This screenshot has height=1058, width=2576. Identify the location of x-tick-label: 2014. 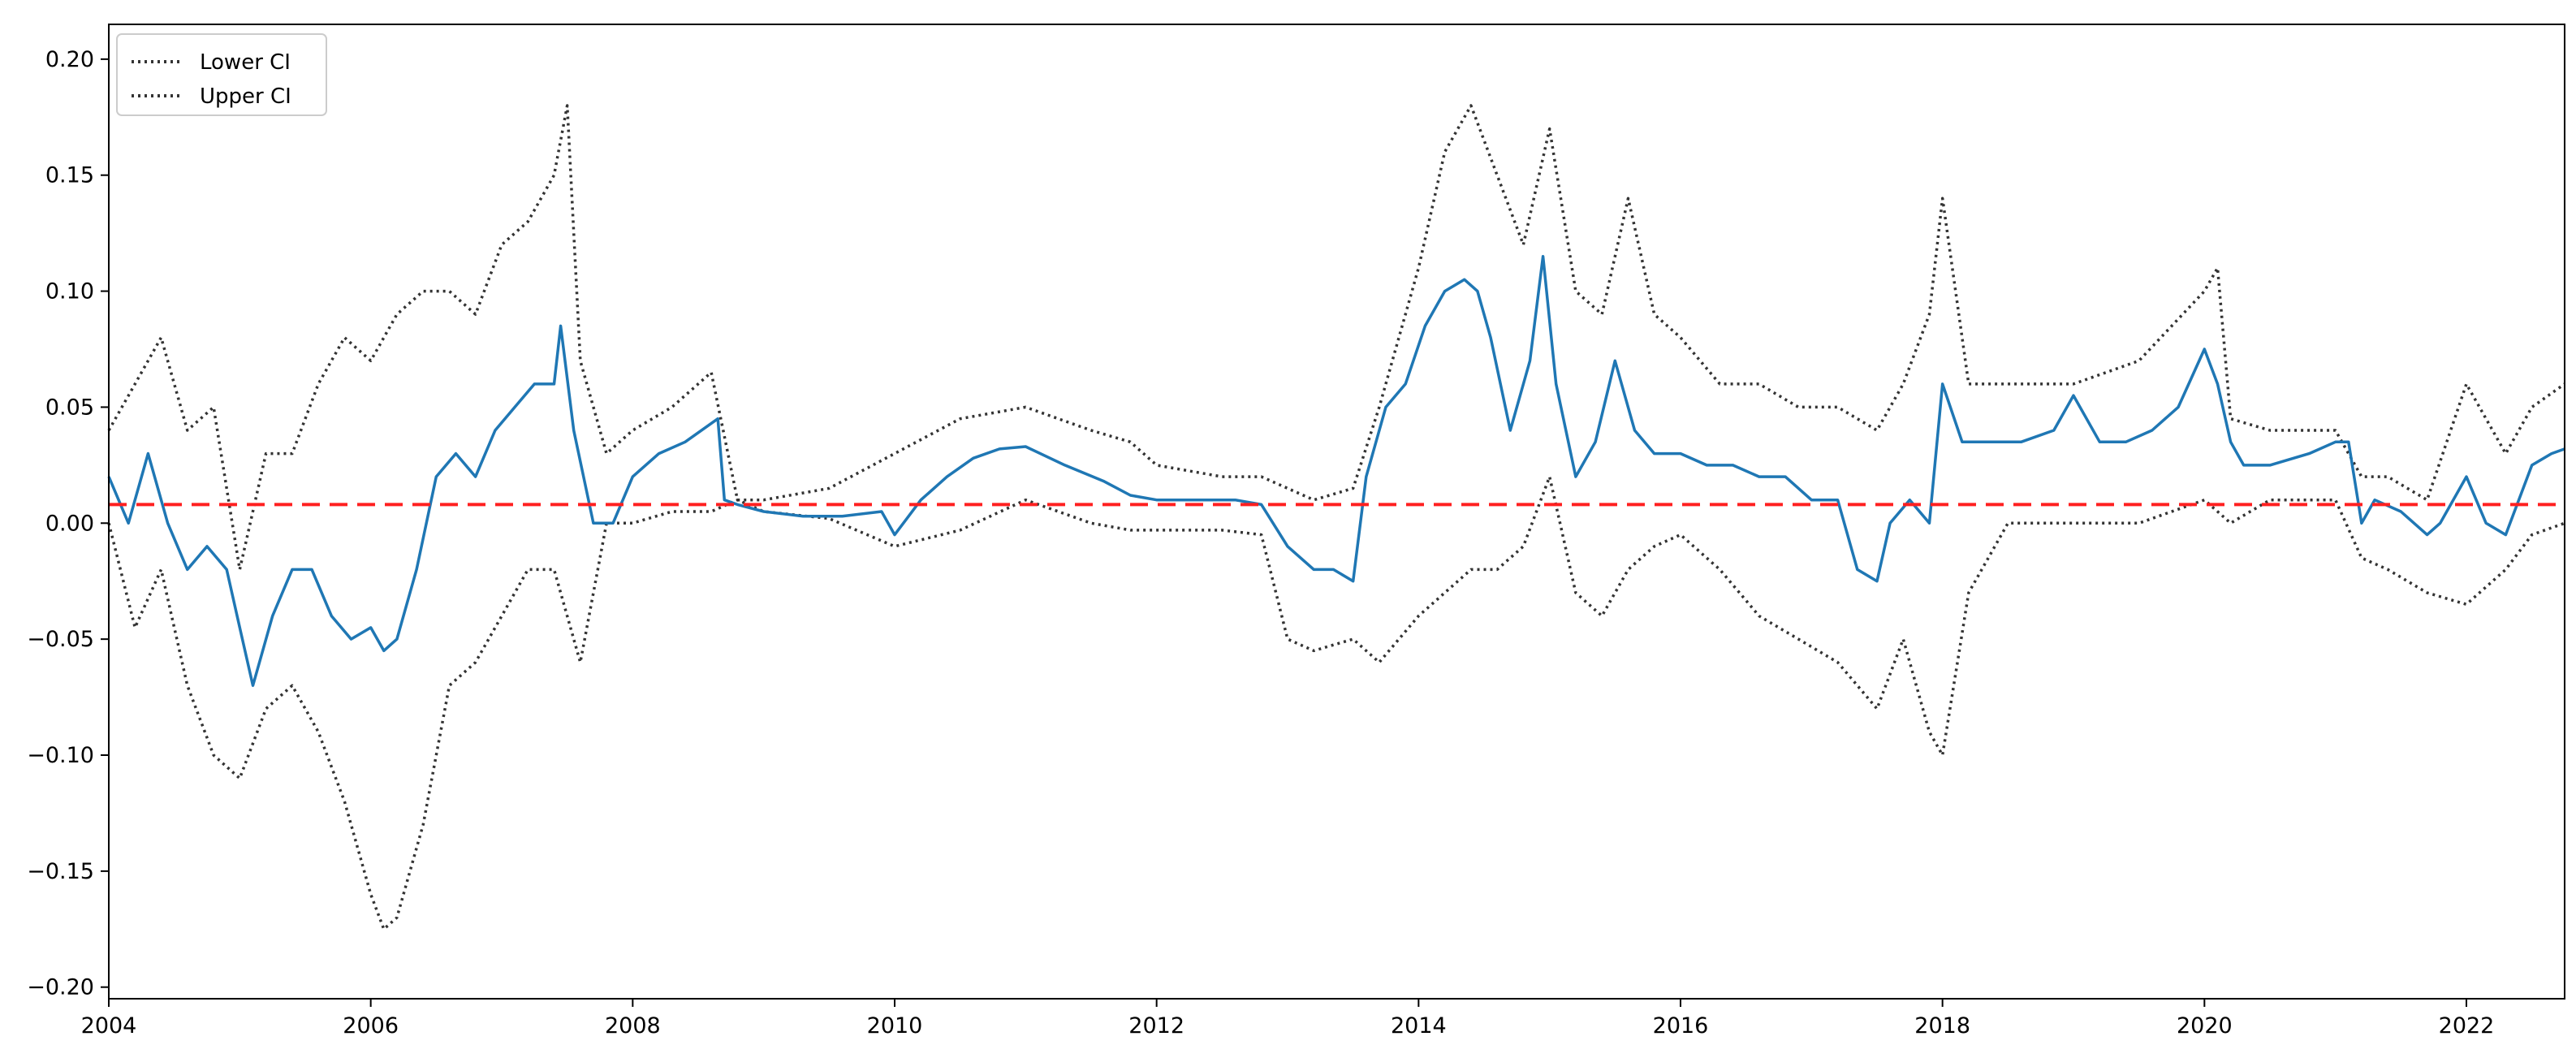
(1419, 1026).